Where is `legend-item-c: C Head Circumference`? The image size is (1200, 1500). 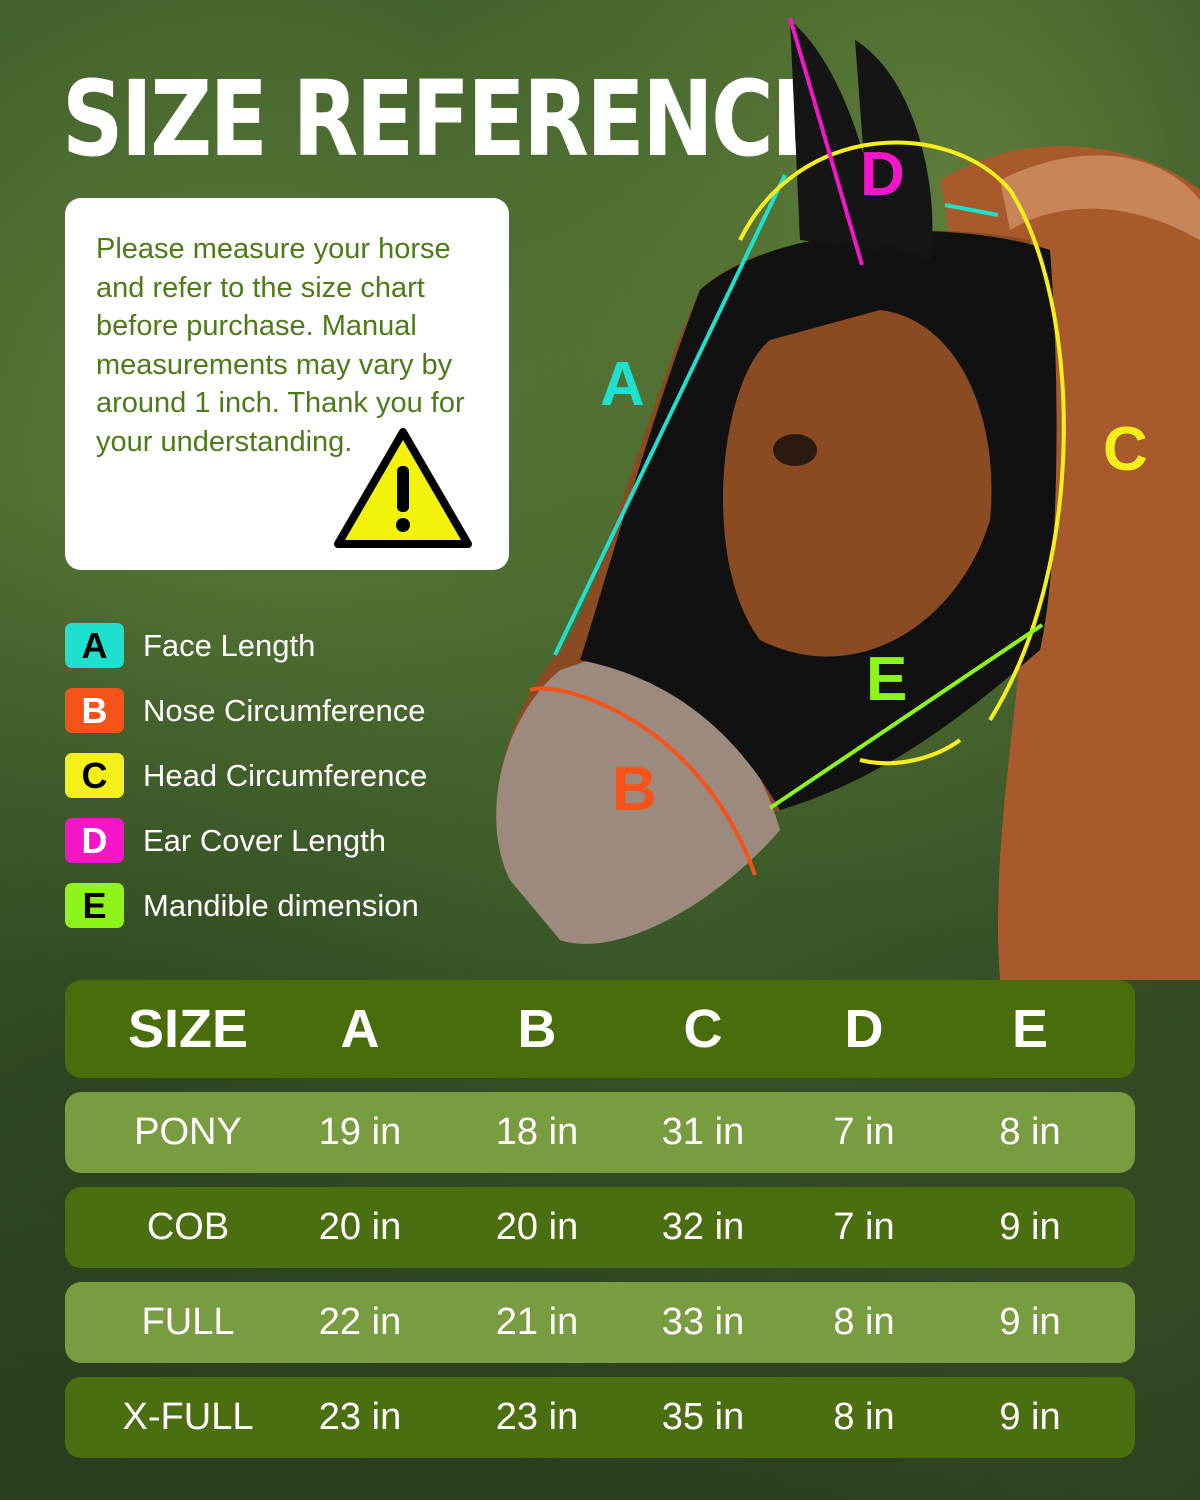
legend-item-c: C Head Circumference is located at coordinates (246, 775).